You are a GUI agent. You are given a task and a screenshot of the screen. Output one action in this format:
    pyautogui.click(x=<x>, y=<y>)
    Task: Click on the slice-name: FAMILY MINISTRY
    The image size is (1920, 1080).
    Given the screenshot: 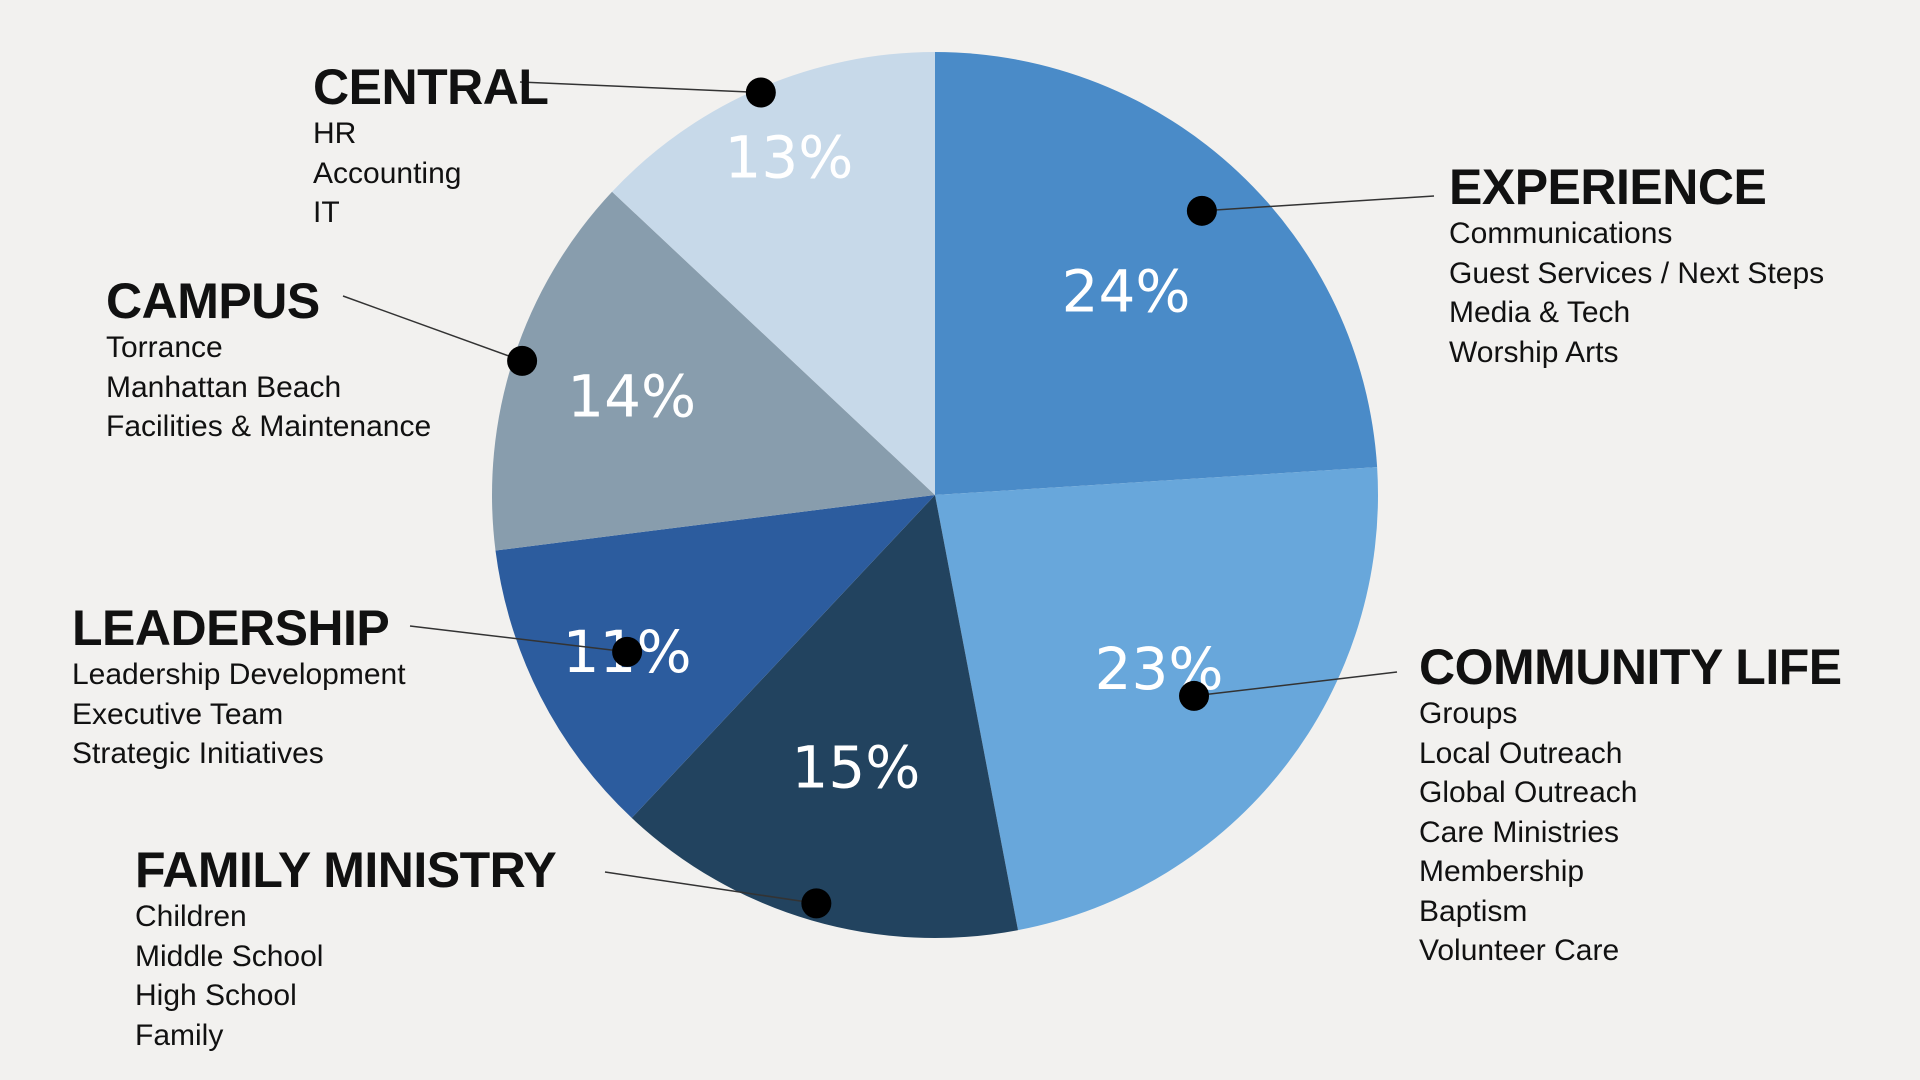 What is the action you would take?
    pyautogui.click(x=346, y=870)
    